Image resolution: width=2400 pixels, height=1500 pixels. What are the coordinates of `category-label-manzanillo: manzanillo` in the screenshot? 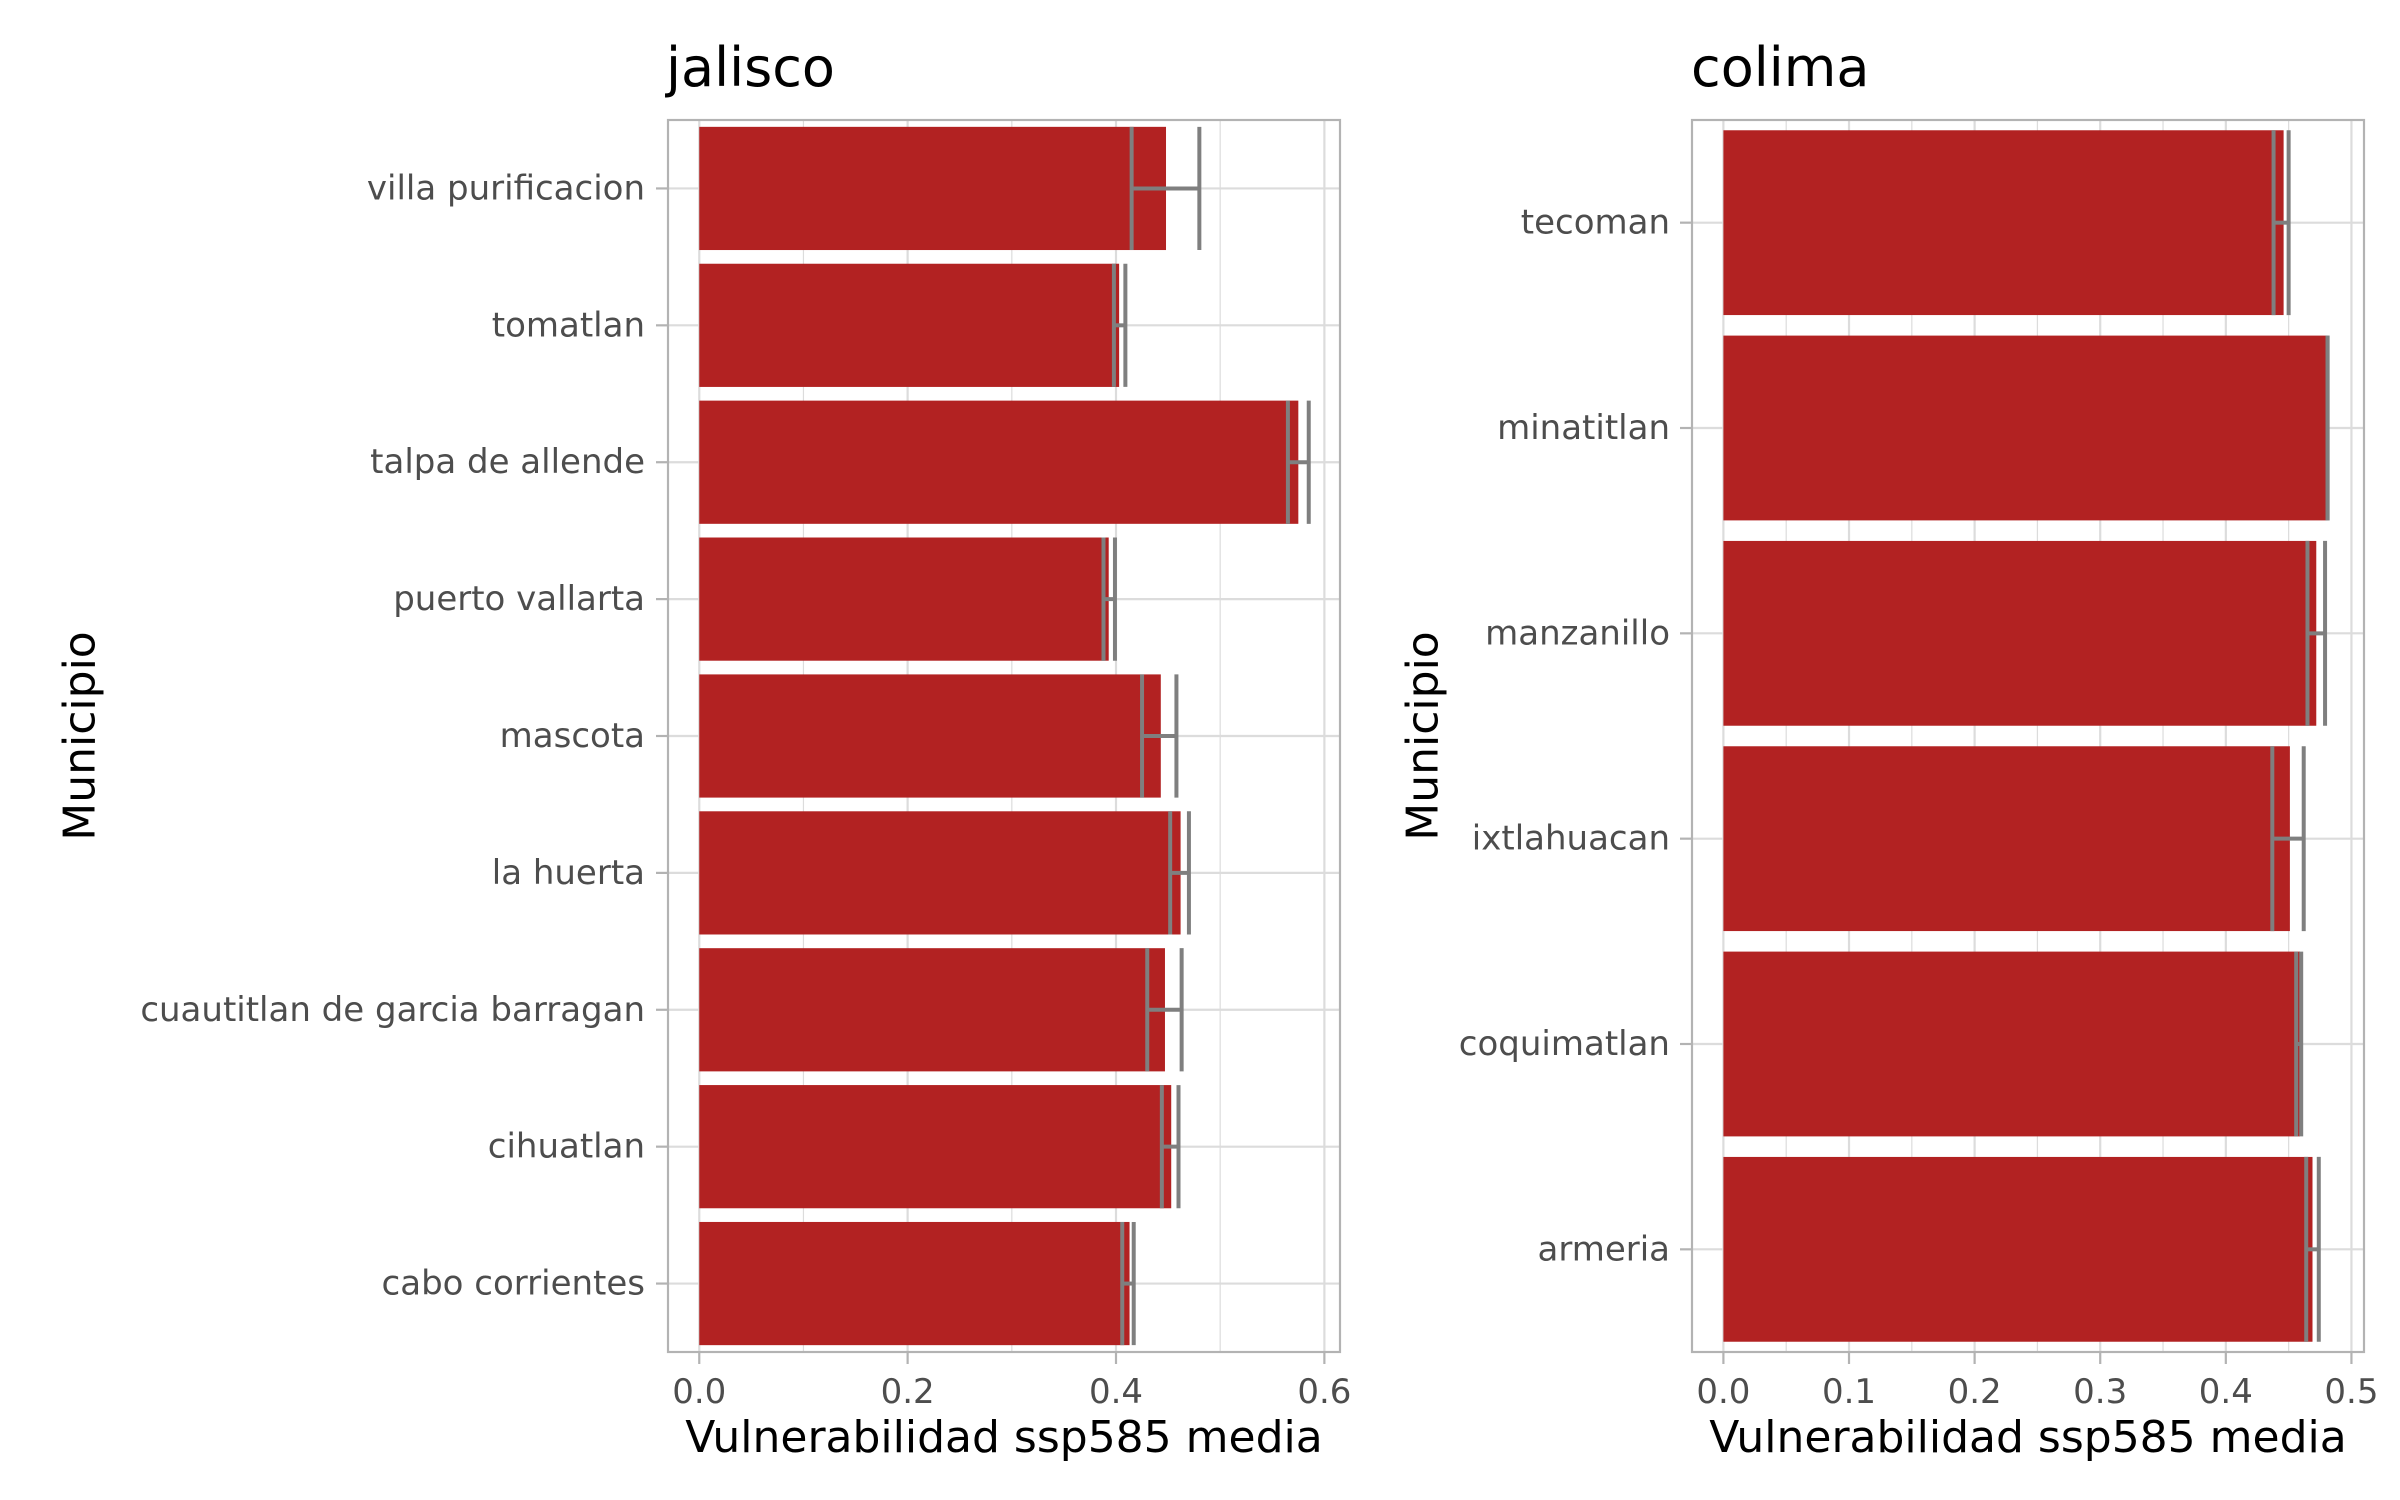 It's located at (1577, 633).